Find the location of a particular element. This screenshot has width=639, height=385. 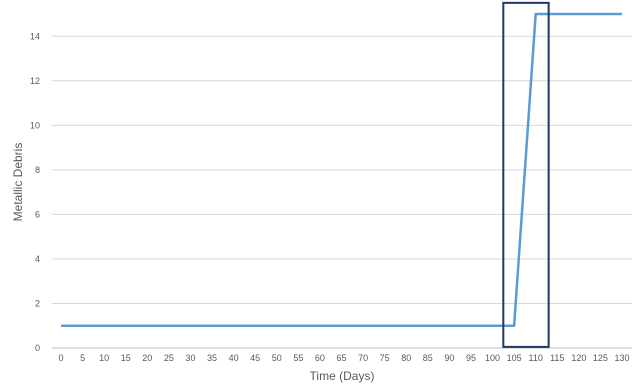

x-tick-label-20: 20 is located at coordinates (147, 358).